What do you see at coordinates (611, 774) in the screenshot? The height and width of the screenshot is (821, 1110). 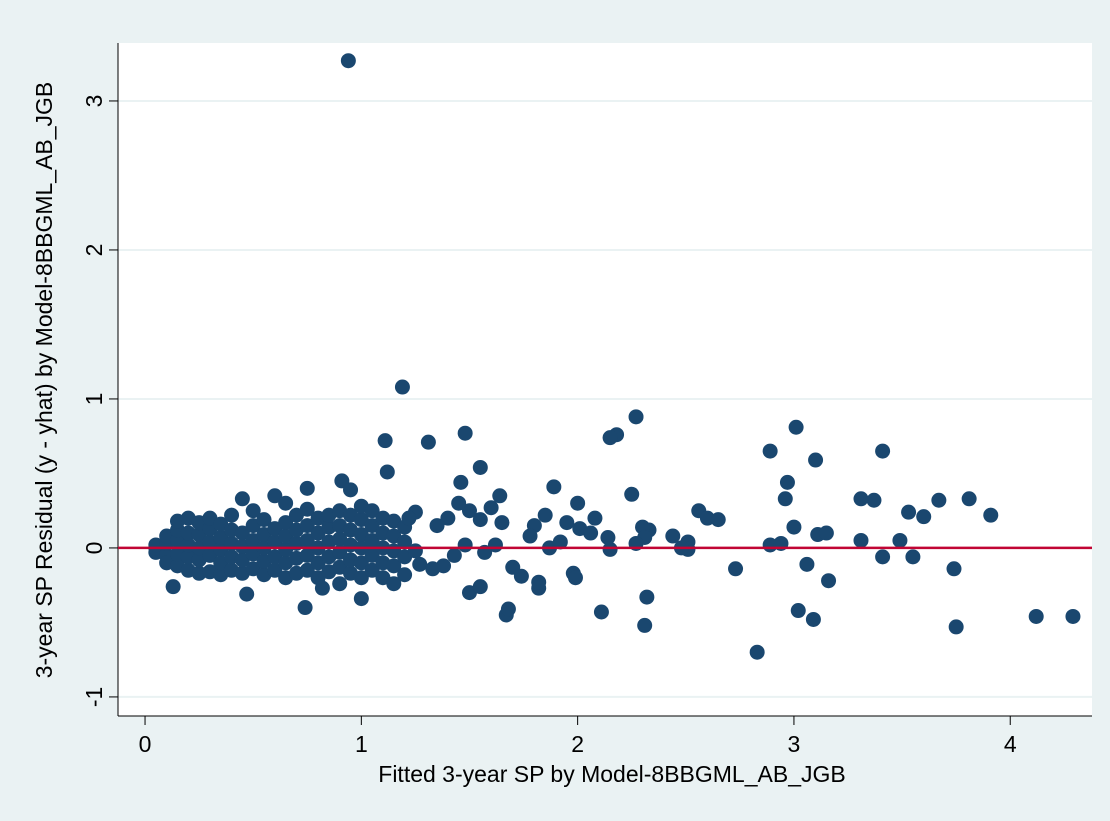 I see `x-axis-label: Fitted 3-year SP by Model-8BBGML_AB_JGB` at bounding box center [611, 774].